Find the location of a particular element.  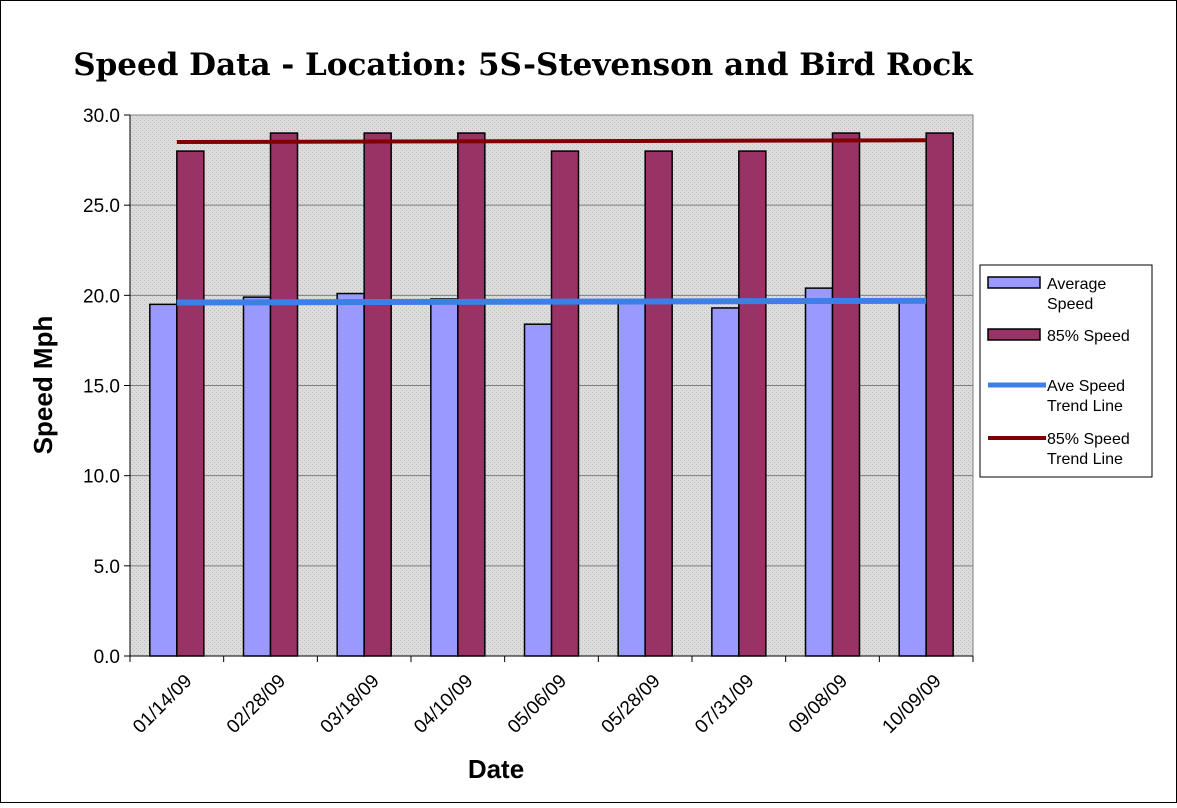

y-tick-label: 5.0 is located at coordinates (107, 567).